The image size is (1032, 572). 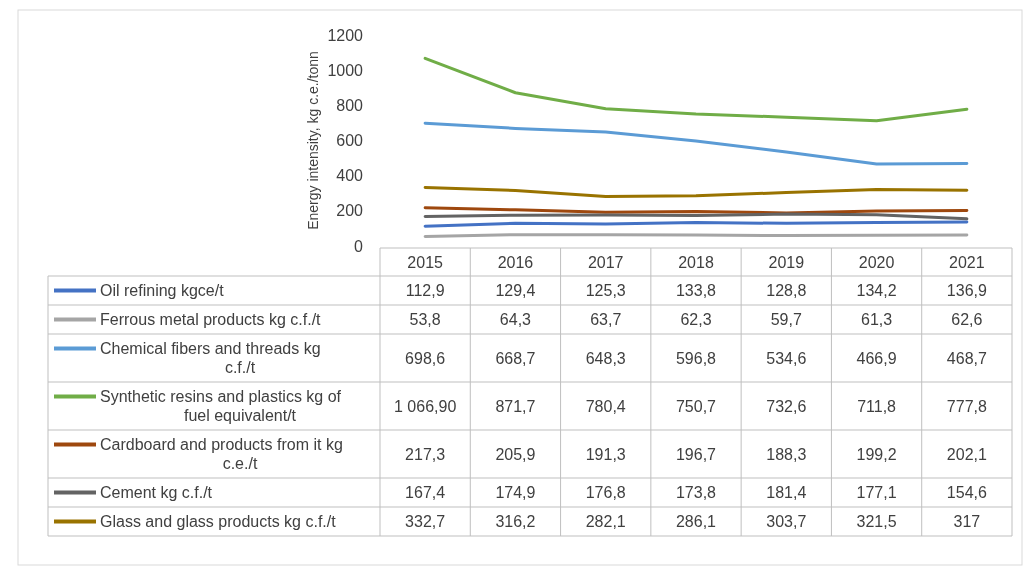 What do you see at coordinates (425, 454) in the screenshot?
I see `data-label: 217,3` at bounding box center [425, 454].